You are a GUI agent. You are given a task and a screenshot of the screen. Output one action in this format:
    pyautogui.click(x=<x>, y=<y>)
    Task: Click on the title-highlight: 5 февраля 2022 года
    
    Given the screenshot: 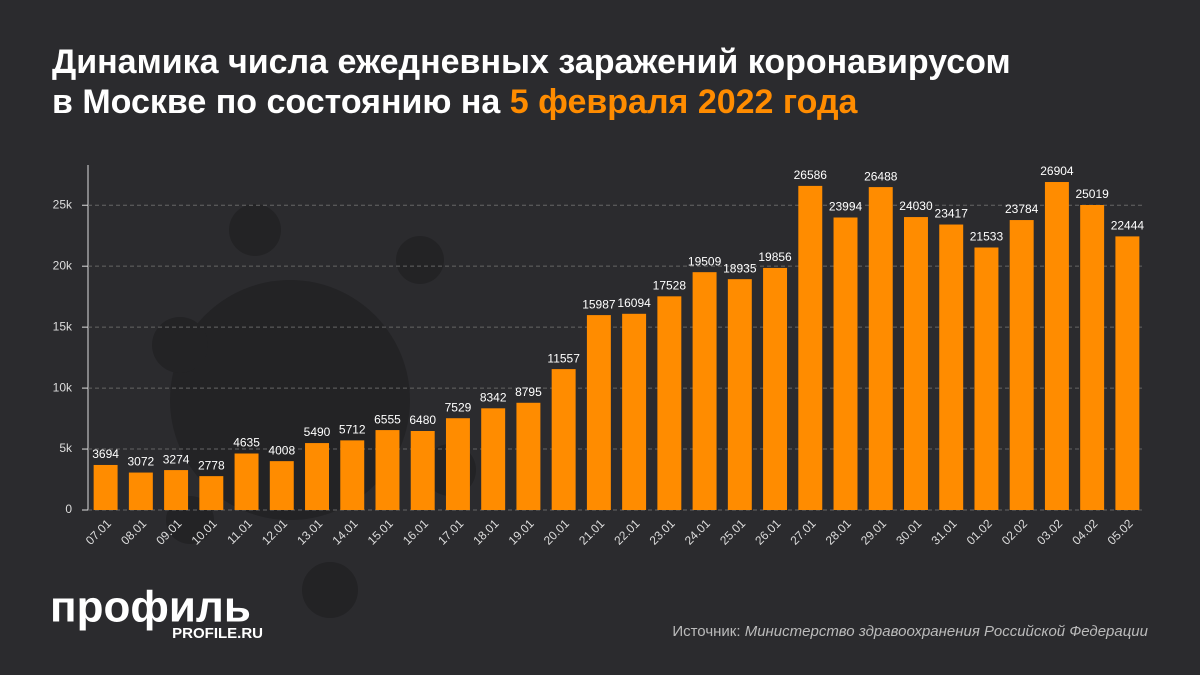 What is the action you would take?
    pyautogui.click(x=684, y=102)
    